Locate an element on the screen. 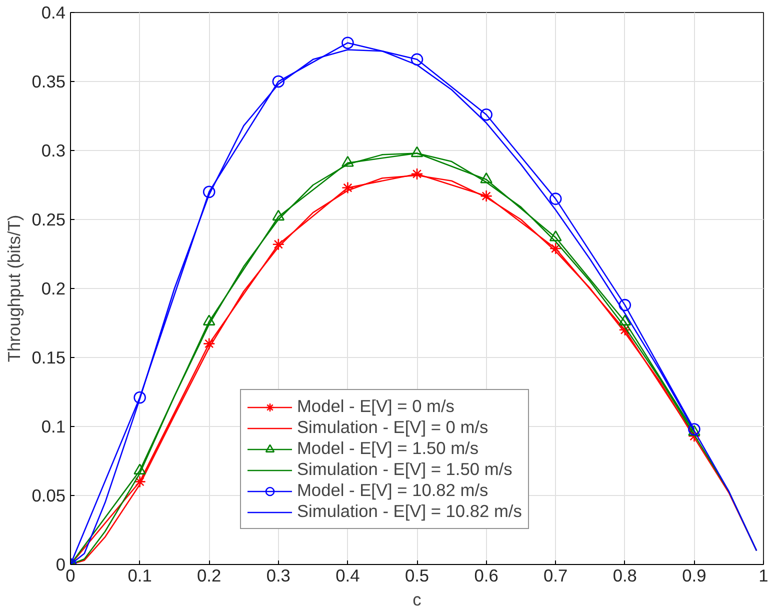 This screenshot has height=614, width=775. x-tick-label: 0.1 is located at coordinates (140, 576).